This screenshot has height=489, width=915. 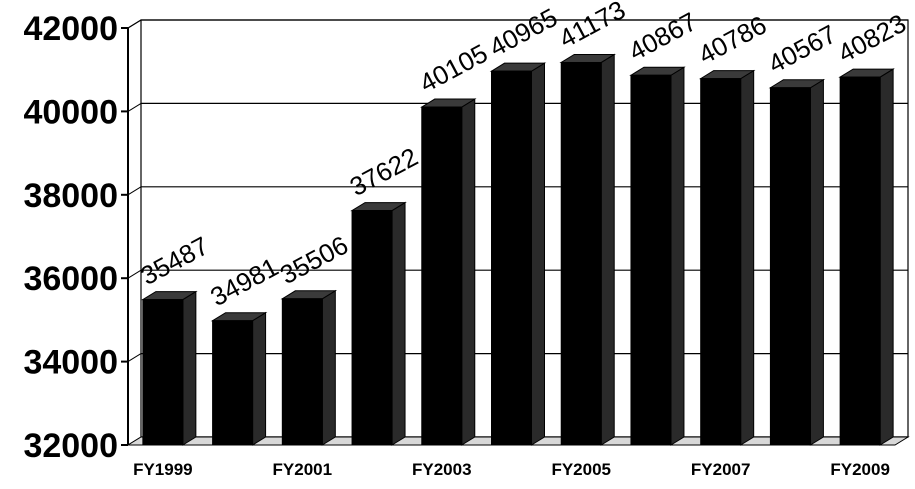 What do you see at coordinates (511, 469) in the screenshot?
I see `x-tick-labels: FY1999 FY2001 FY2003 FY2005 FY2007 FY2009` at bounding box center [511, 469].